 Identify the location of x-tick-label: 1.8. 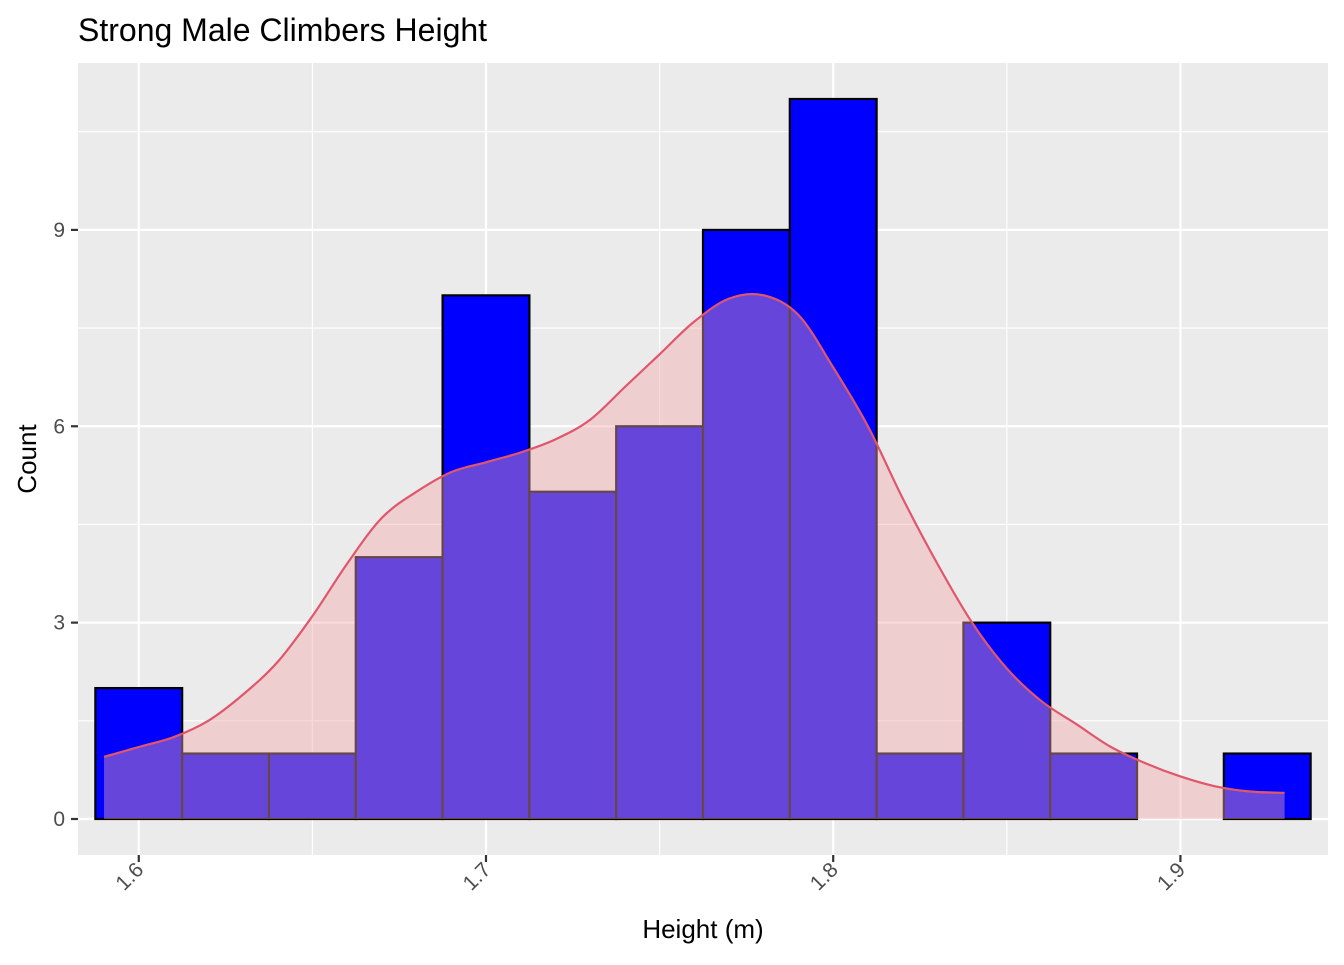
(824, 876).